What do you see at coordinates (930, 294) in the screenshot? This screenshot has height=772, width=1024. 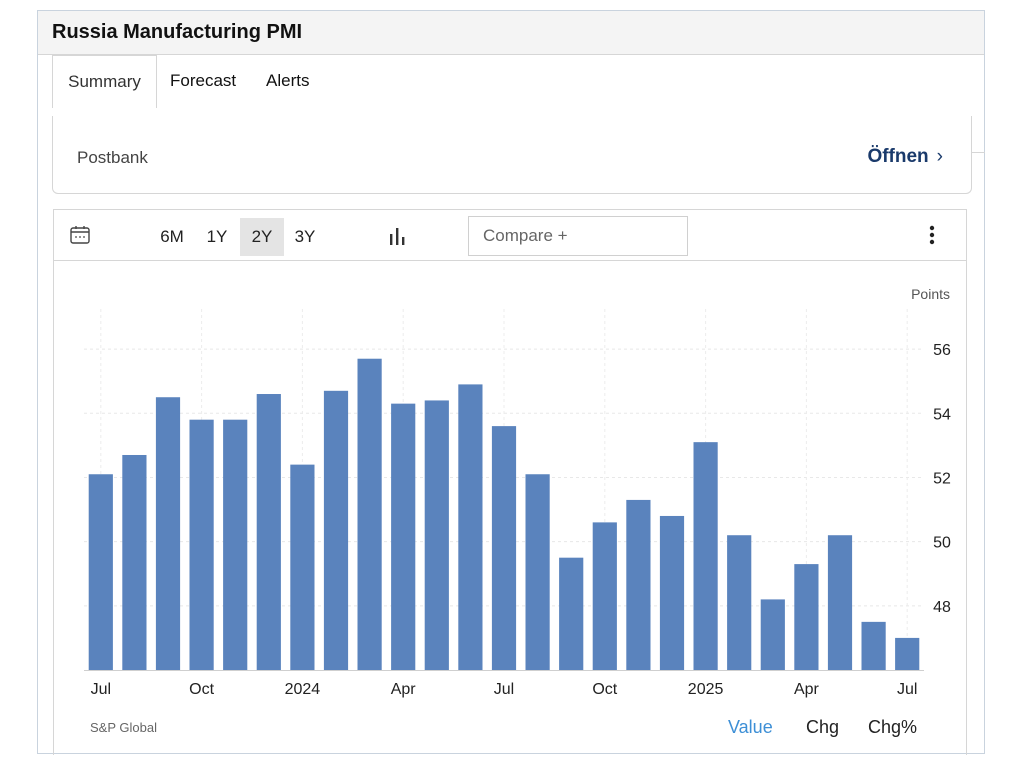 I see `unit-label: Points` at bounding box center [930, 294].